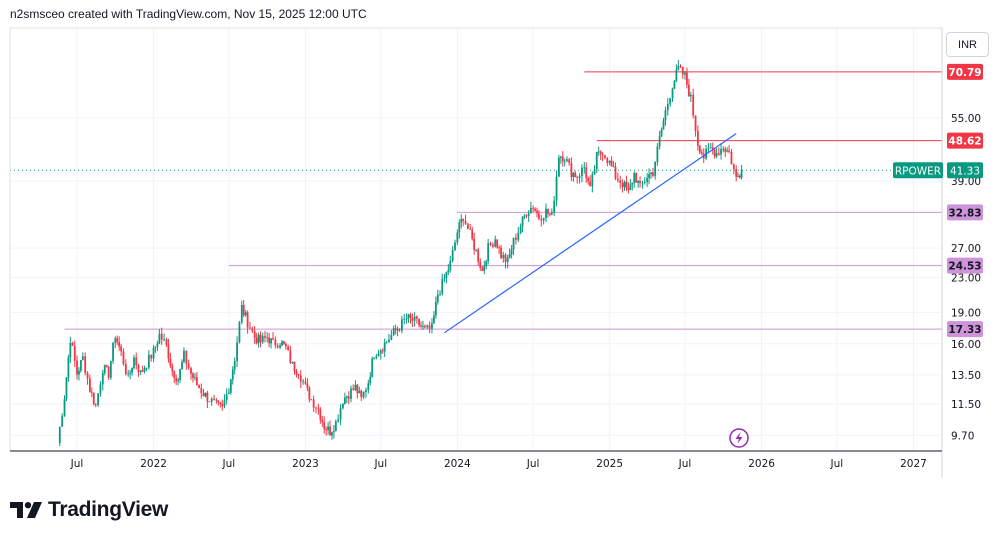  I want to click on x-tick-label: Jul, so click(837, 464).